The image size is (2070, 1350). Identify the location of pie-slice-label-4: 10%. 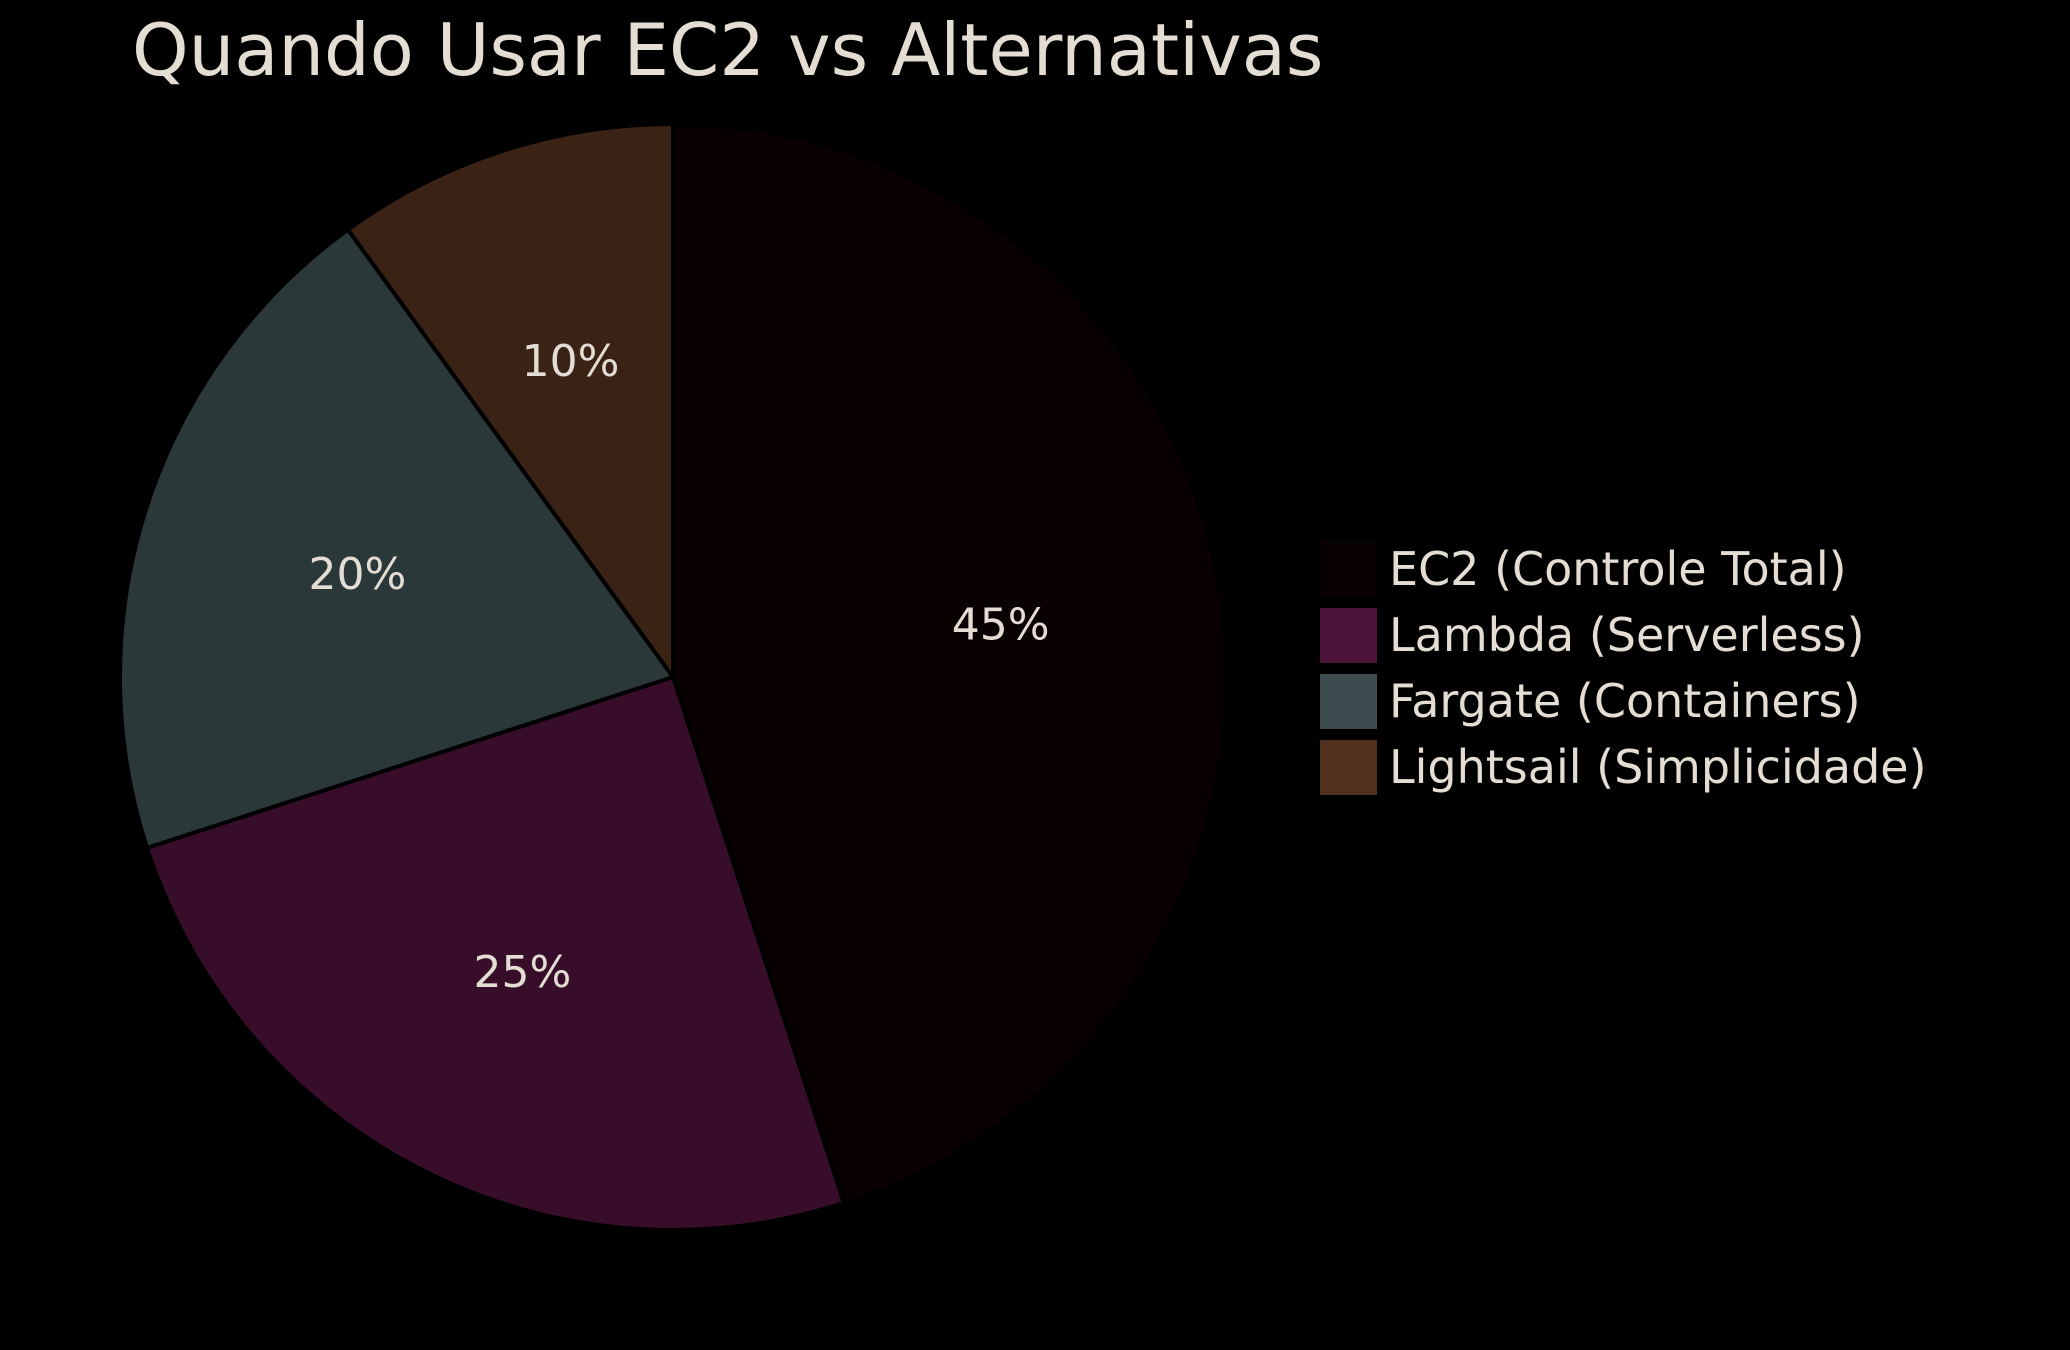
(571, 361).